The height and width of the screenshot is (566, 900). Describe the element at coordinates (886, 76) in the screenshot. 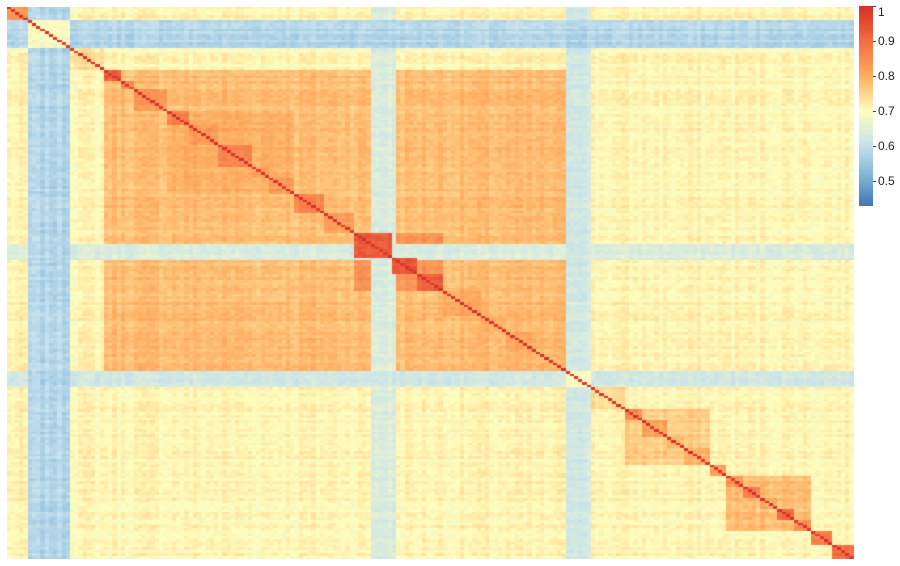

I see `colorbar-tick-label: 0.8` at that location.